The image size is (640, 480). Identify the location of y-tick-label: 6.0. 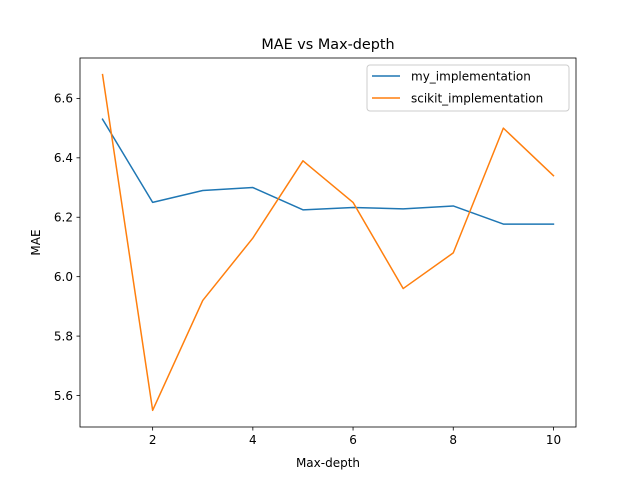
(63, 277).